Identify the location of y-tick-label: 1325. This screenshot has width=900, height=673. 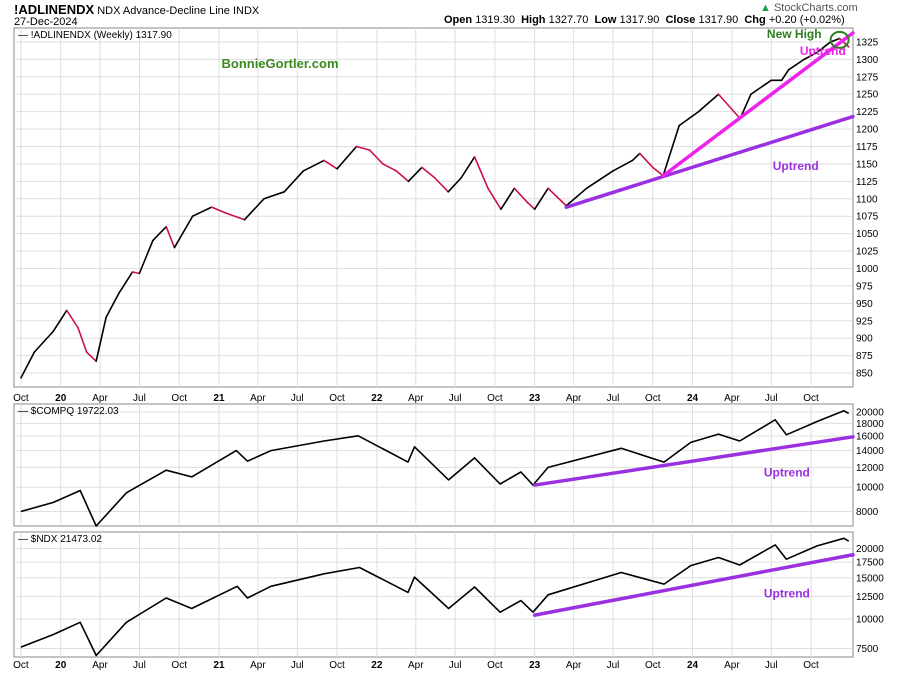
(867, 42).